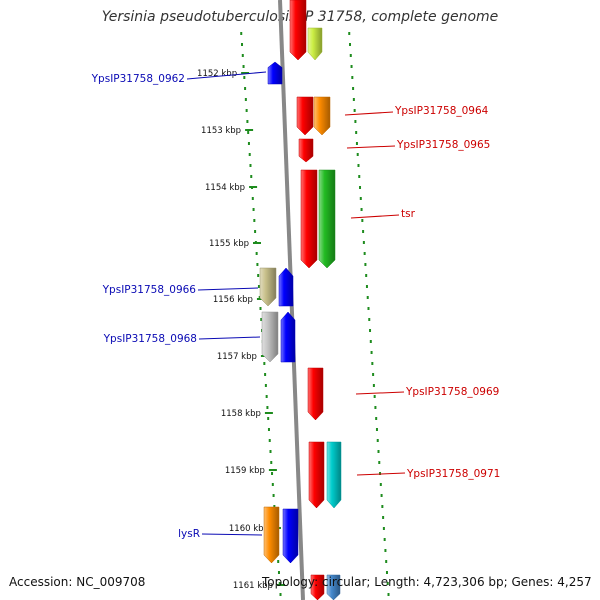 Image resolution: width=600 pixels, height=600 pixels. I want to click on gene-label: lysR, so click(189, 534).